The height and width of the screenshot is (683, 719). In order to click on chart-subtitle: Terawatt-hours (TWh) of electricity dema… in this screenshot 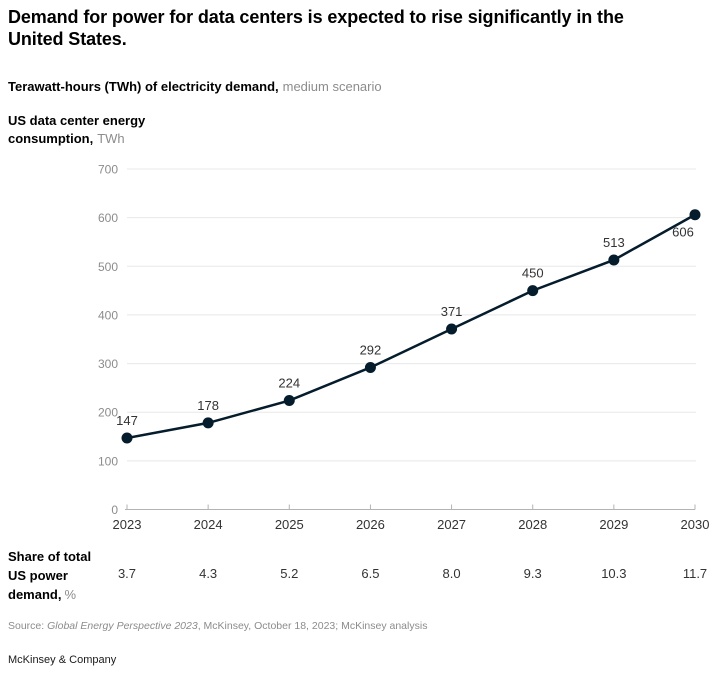, I will do `click(195, 86)`.